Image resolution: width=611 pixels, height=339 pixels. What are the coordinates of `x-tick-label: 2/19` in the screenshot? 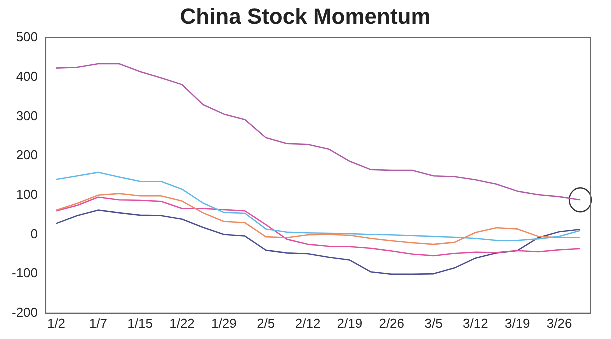 It's located at (350, 323).